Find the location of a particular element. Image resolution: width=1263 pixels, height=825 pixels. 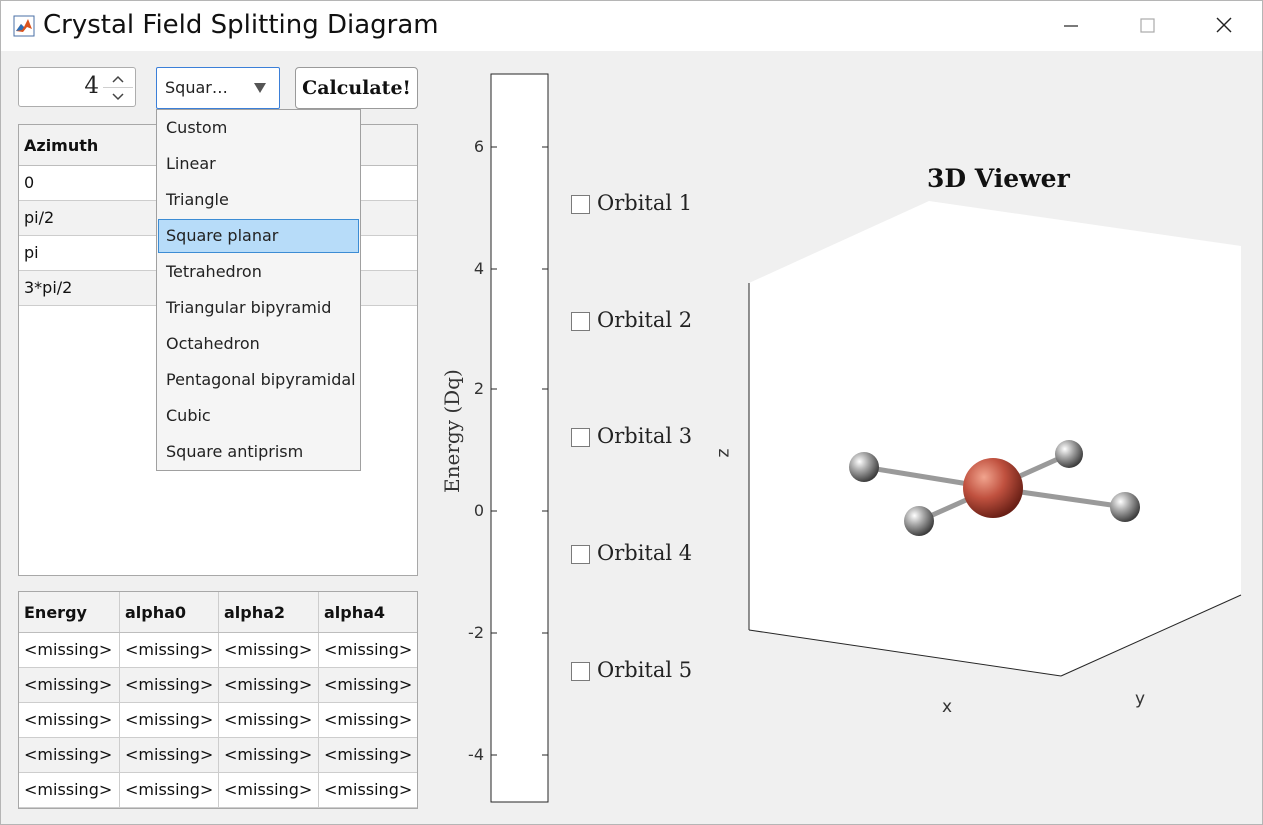

chevron-down-icon is located at coordinates (118, 97).